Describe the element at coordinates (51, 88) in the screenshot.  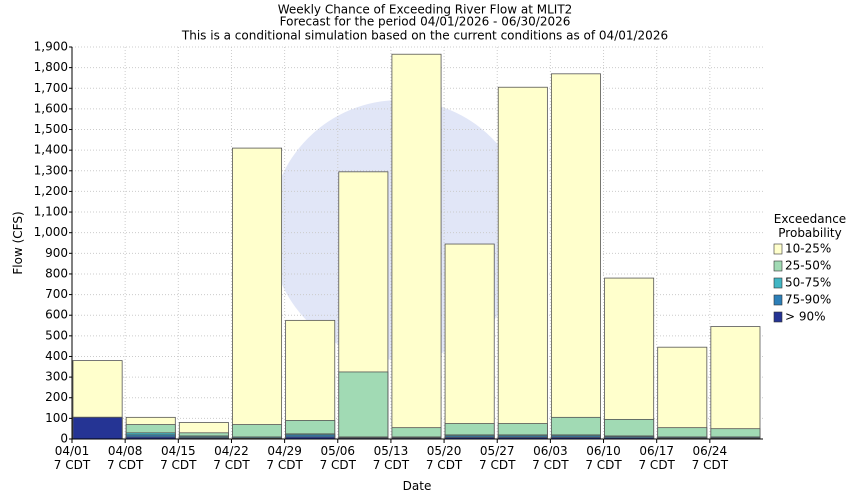
I see `y-tick-label: 1,700` at that location.